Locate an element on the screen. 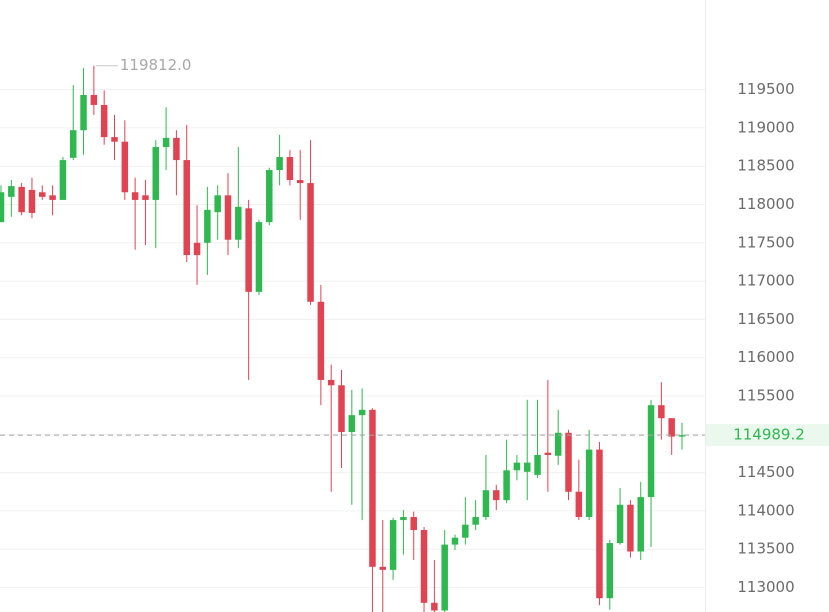 Image resolution: width=829 pixels, height=612 pixels. y-tick-label: 113500 is located at coordinates (765, 549).